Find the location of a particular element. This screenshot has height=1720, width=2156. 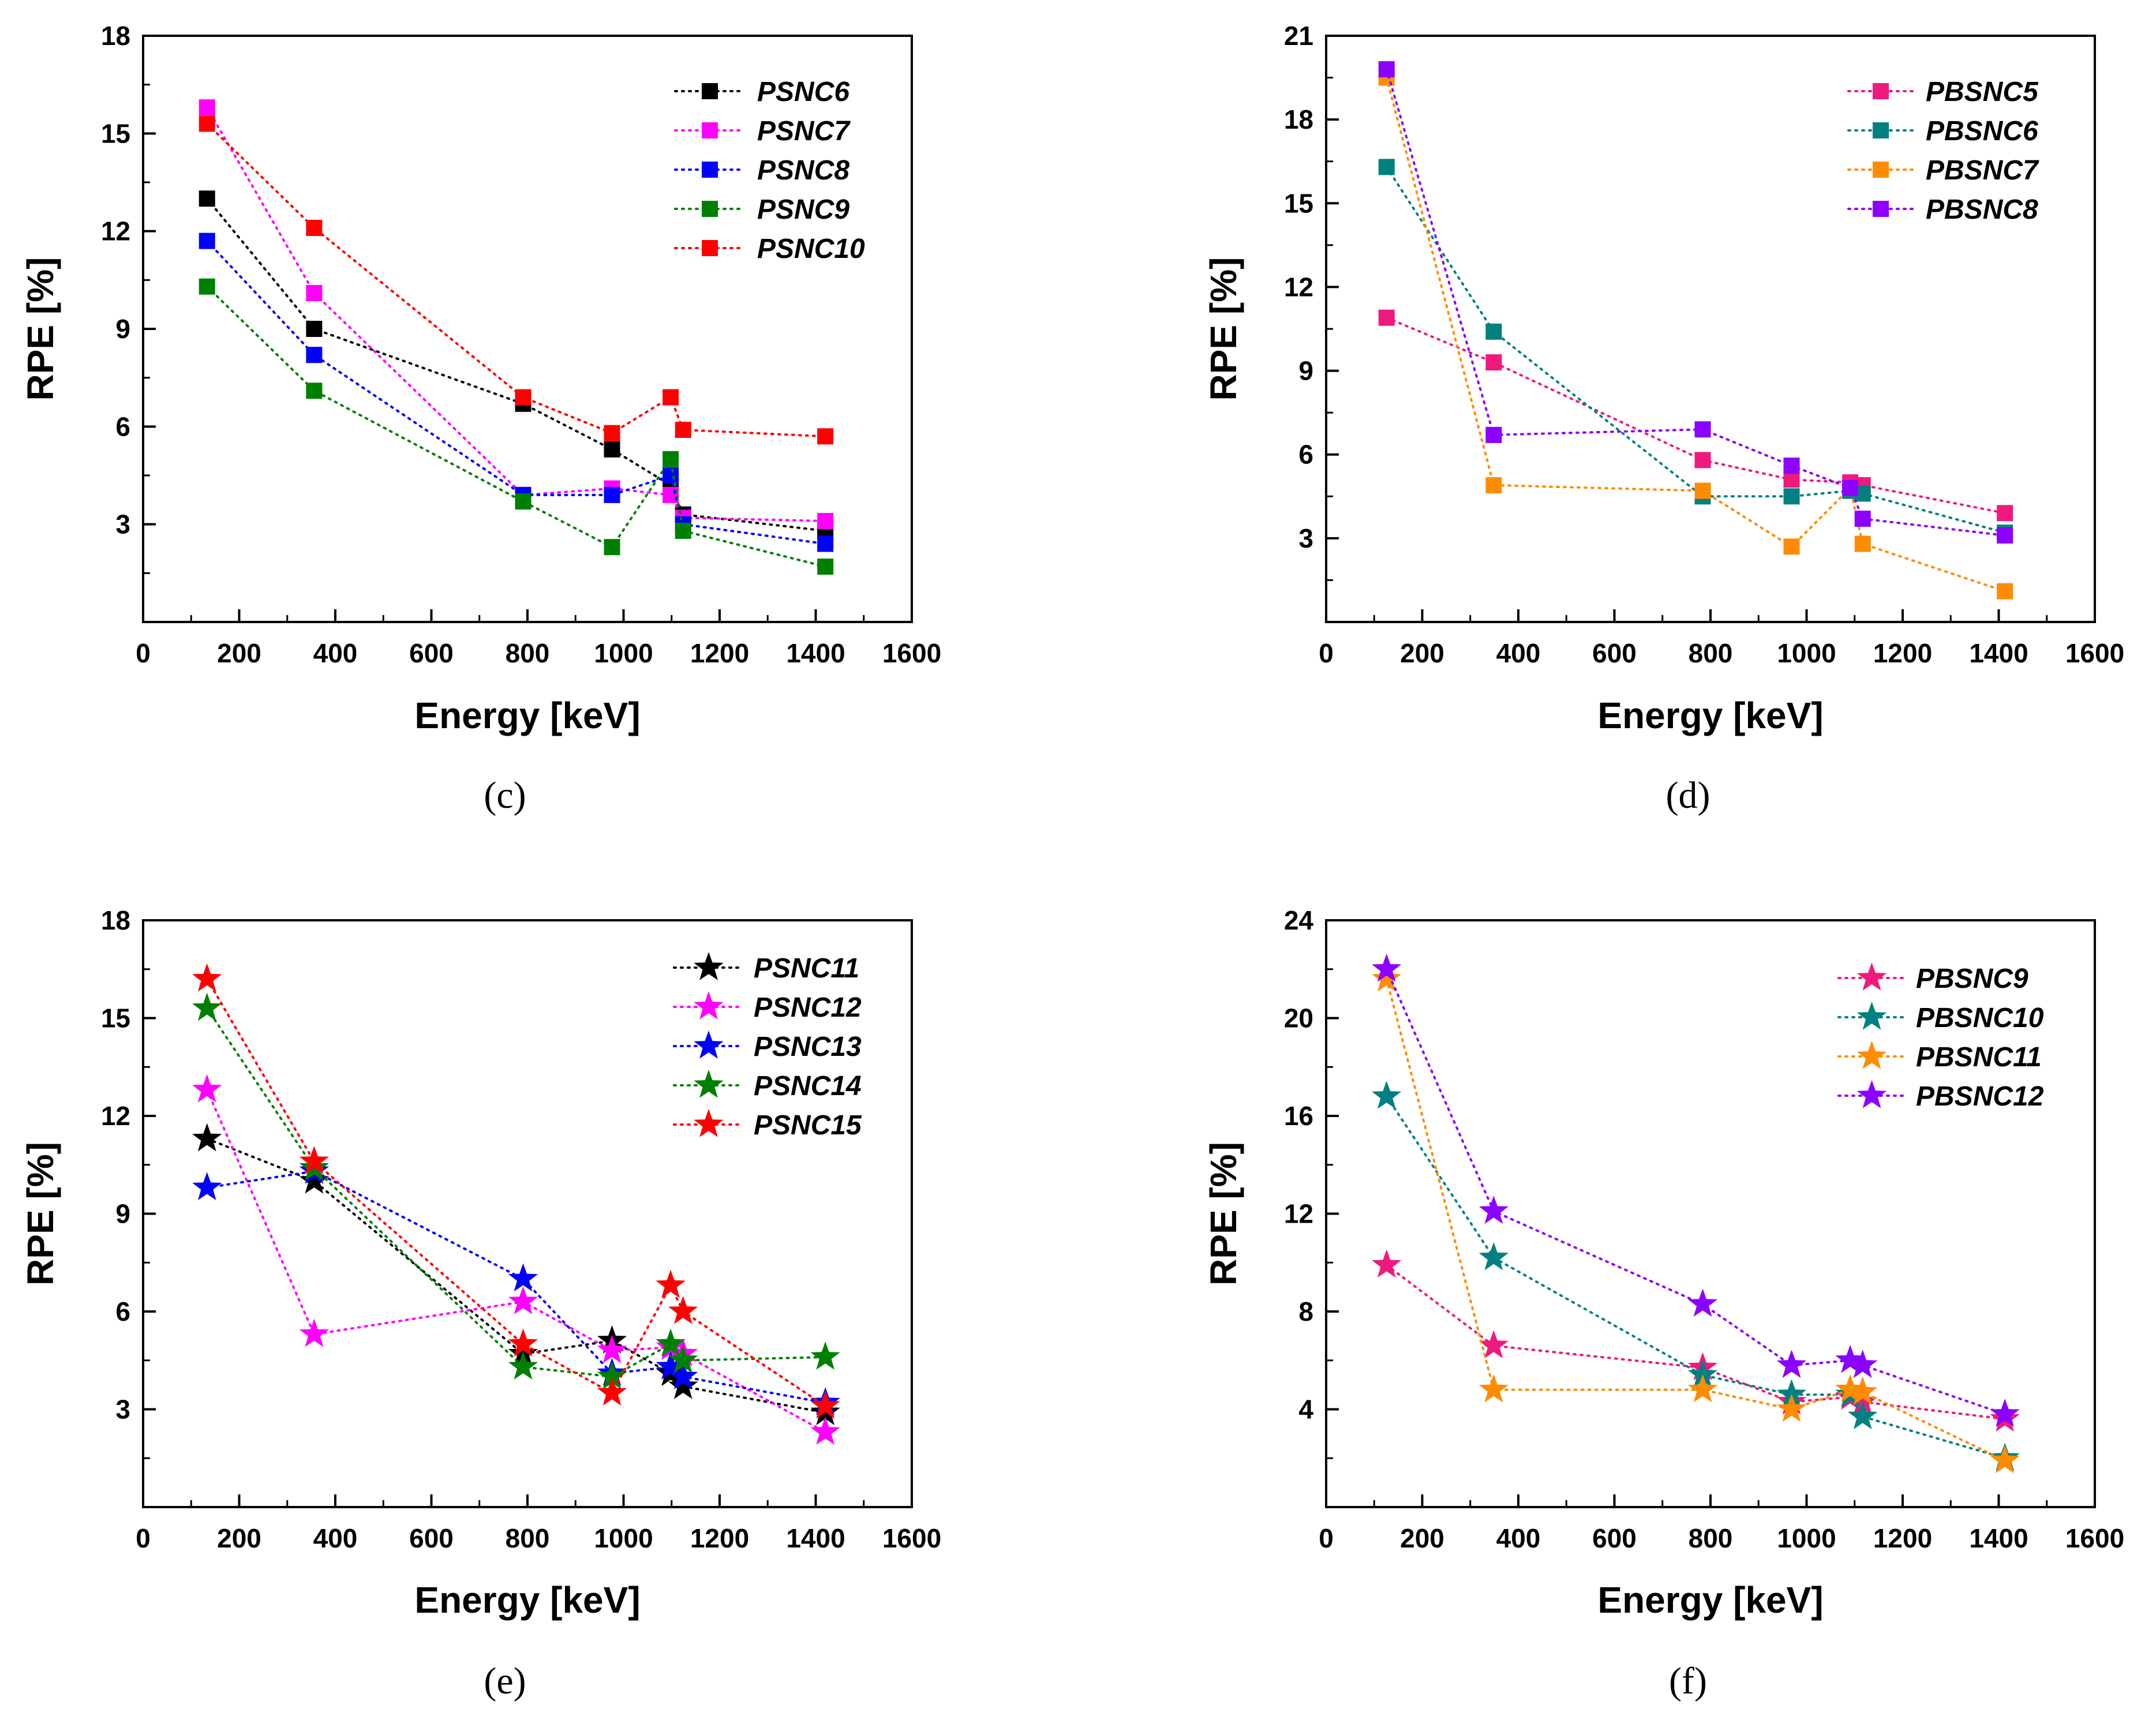

x-tick-label: 200 is located at coordinates (1422, 1538).